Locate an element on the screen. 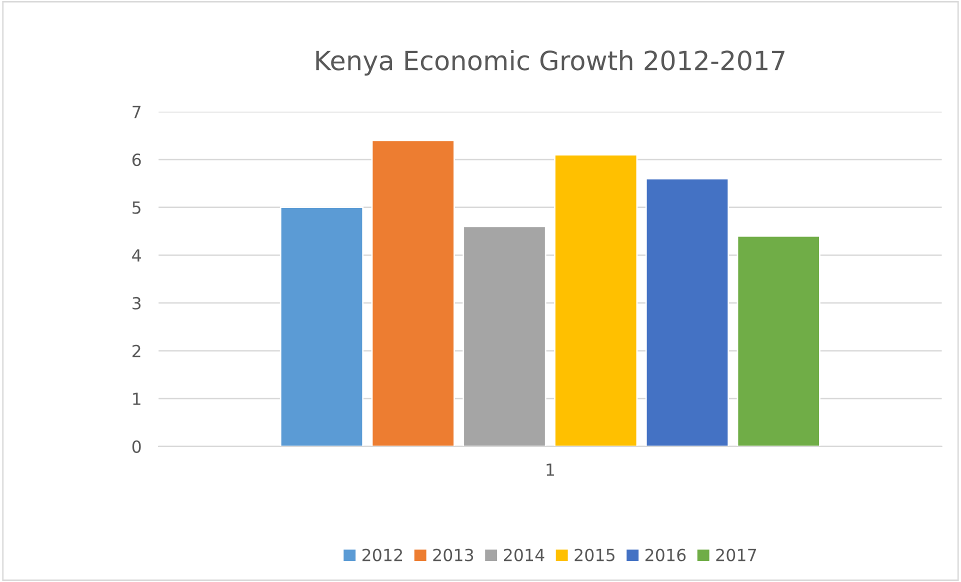  y-tick-label: 0 is located at coordinates (136, 446).